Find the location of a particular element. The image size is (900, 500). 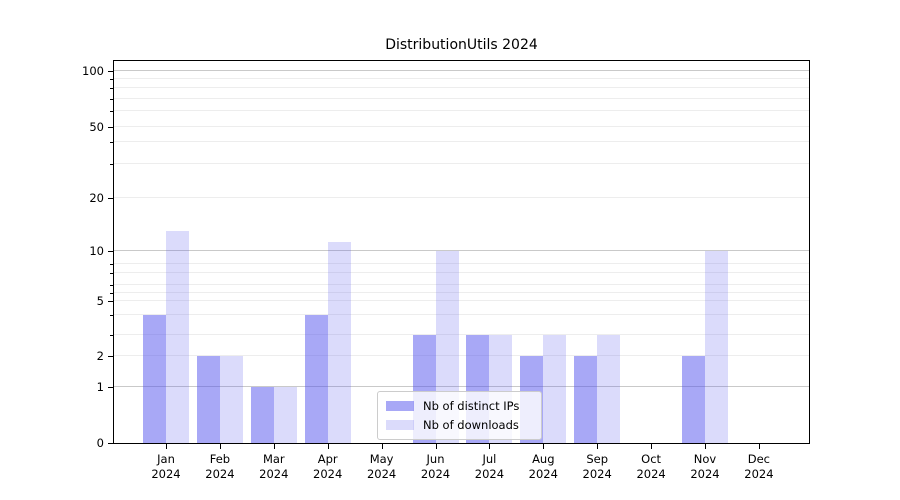

legend-item-downloads: Nb of downloads is located at coordinates (459, 425).